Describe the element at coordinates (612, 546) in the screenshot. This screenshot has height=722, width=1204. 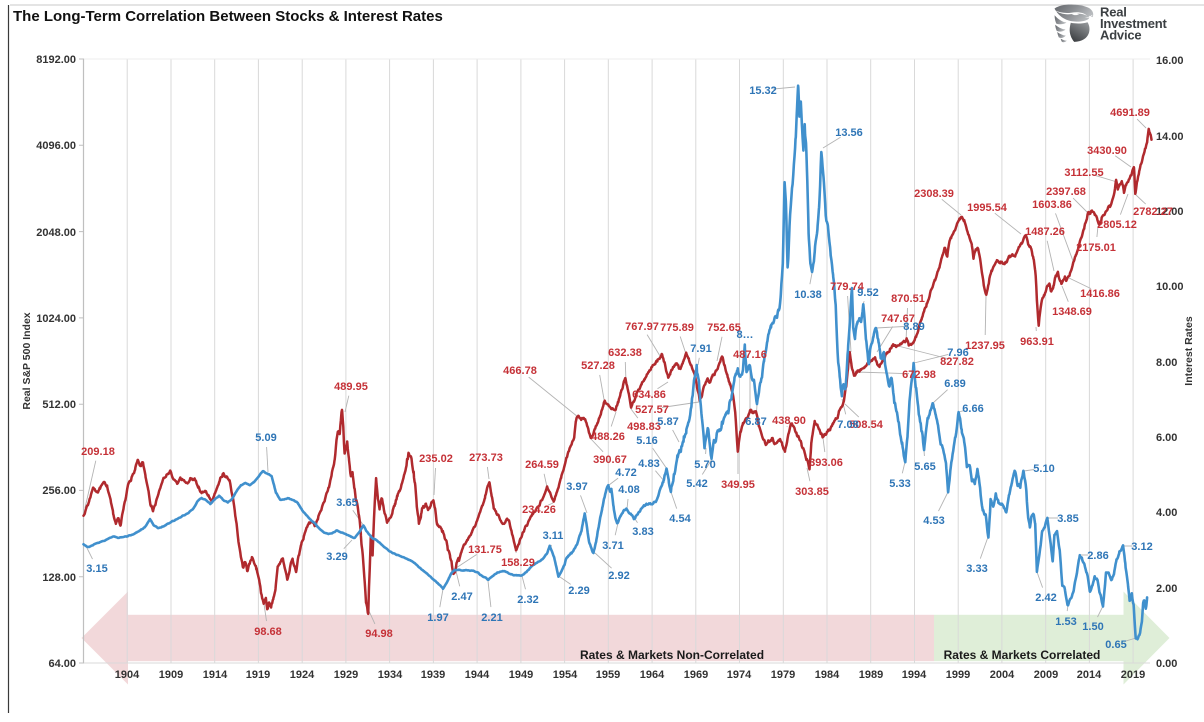
I see `svg-text: 3.71` at that location.